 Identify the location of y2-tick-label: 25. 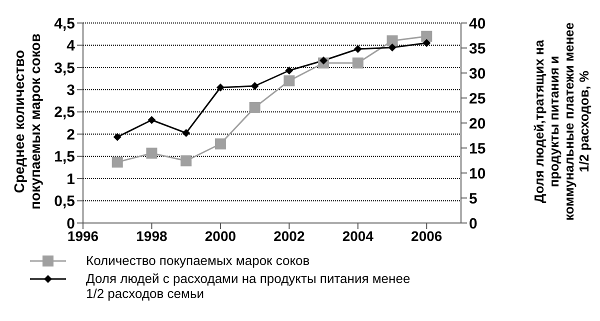
(477, 99).